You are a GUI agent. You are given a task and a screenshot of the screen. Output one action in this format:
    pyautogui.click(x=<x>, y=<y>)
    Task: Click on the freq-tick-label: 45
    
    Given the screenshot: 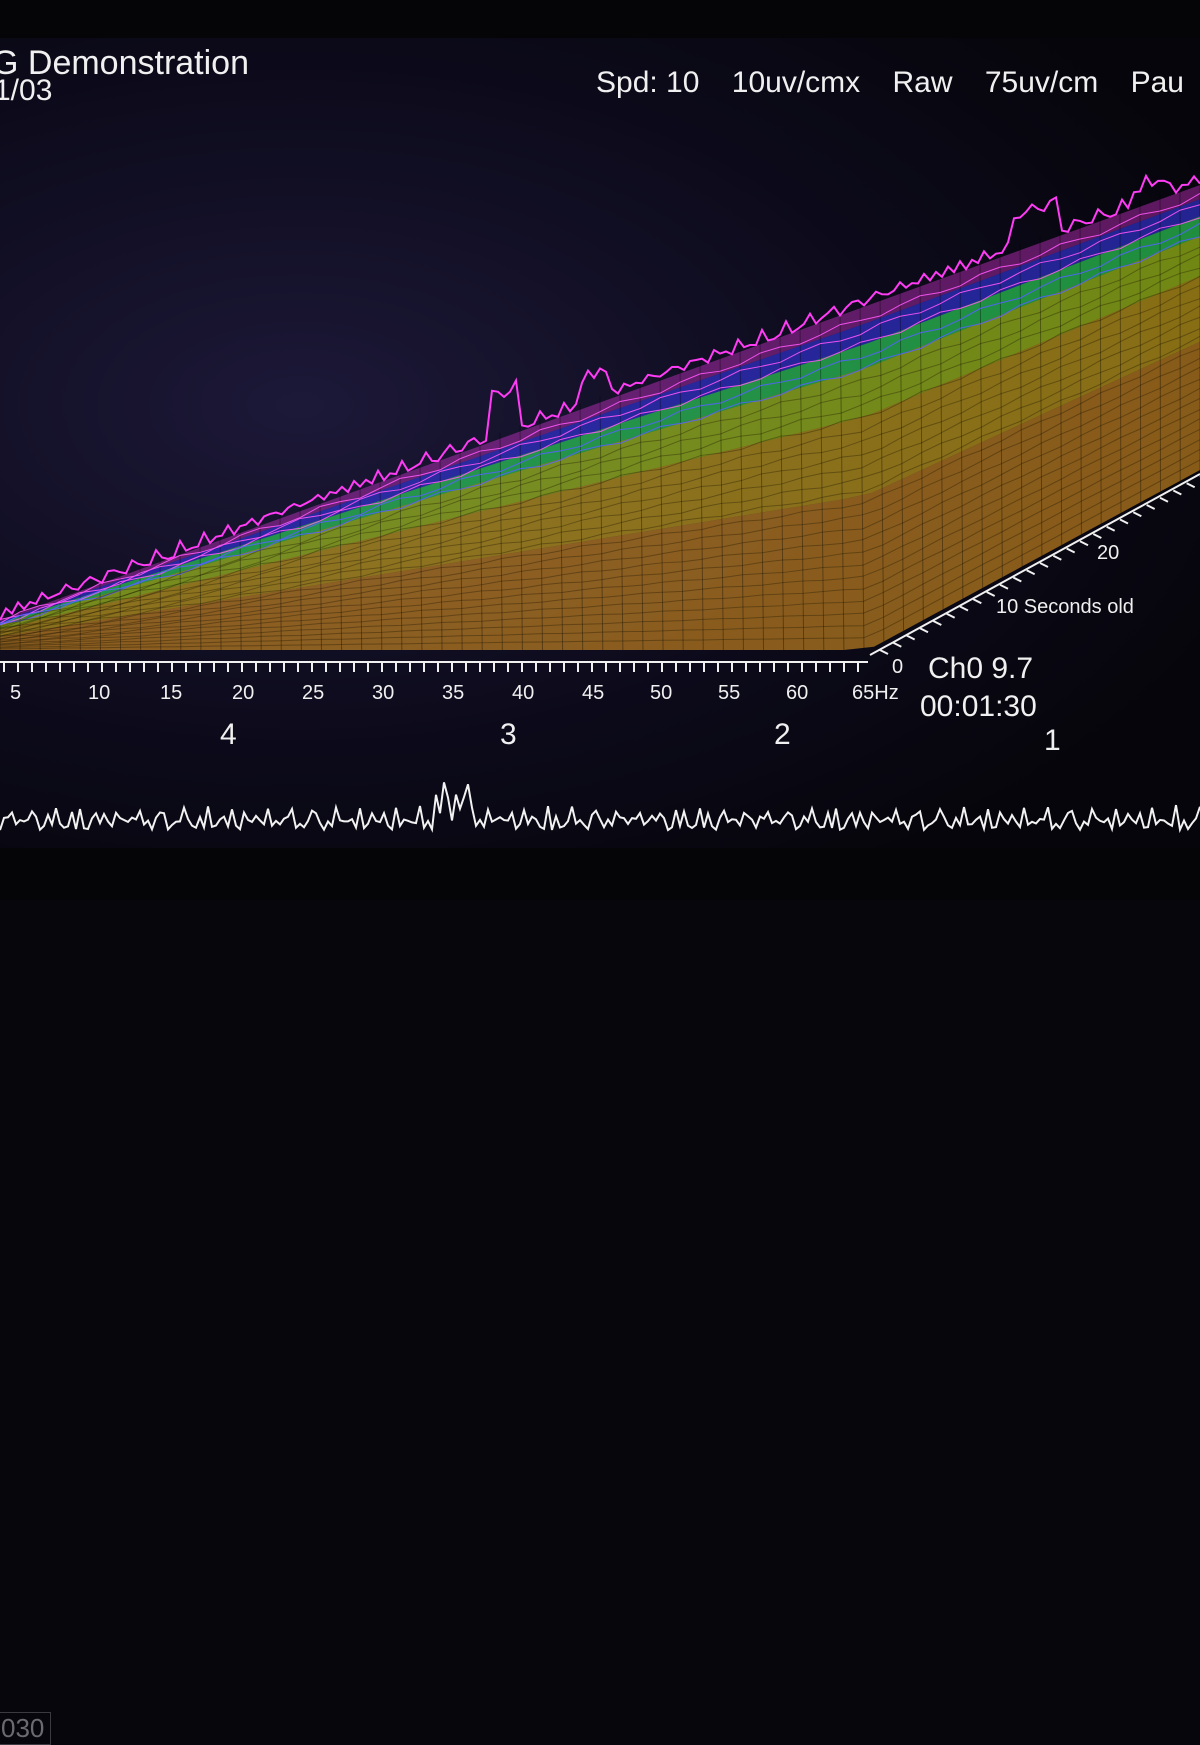 What is the action you would take?
    pyautogui.click(x=593, y=693)
    